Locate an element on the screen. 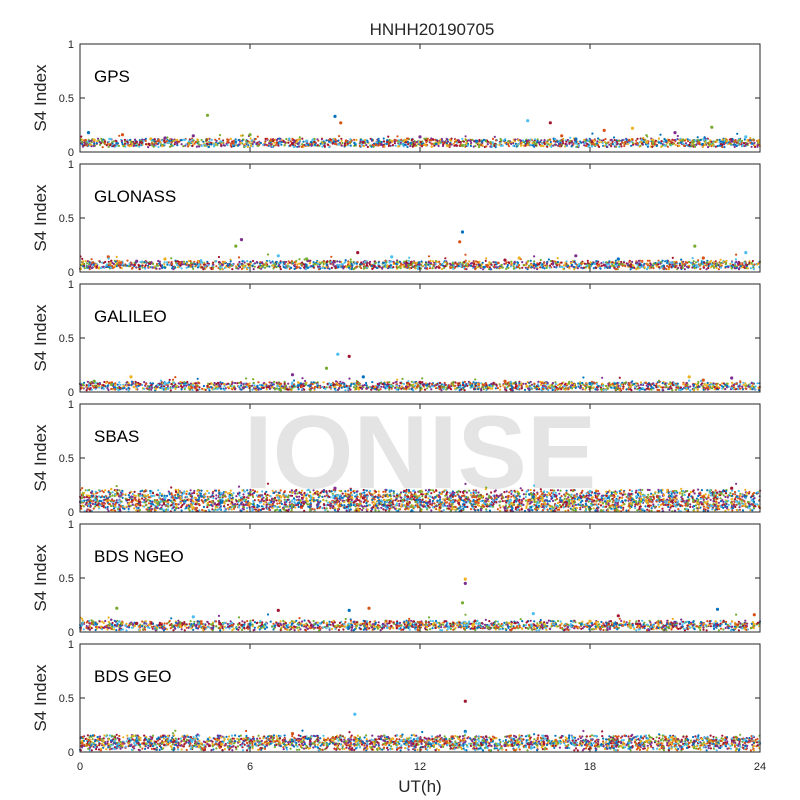 This screenshot has width=800, height=800. figure-title: HNHH20190705 is located at coordinates (432, 29).